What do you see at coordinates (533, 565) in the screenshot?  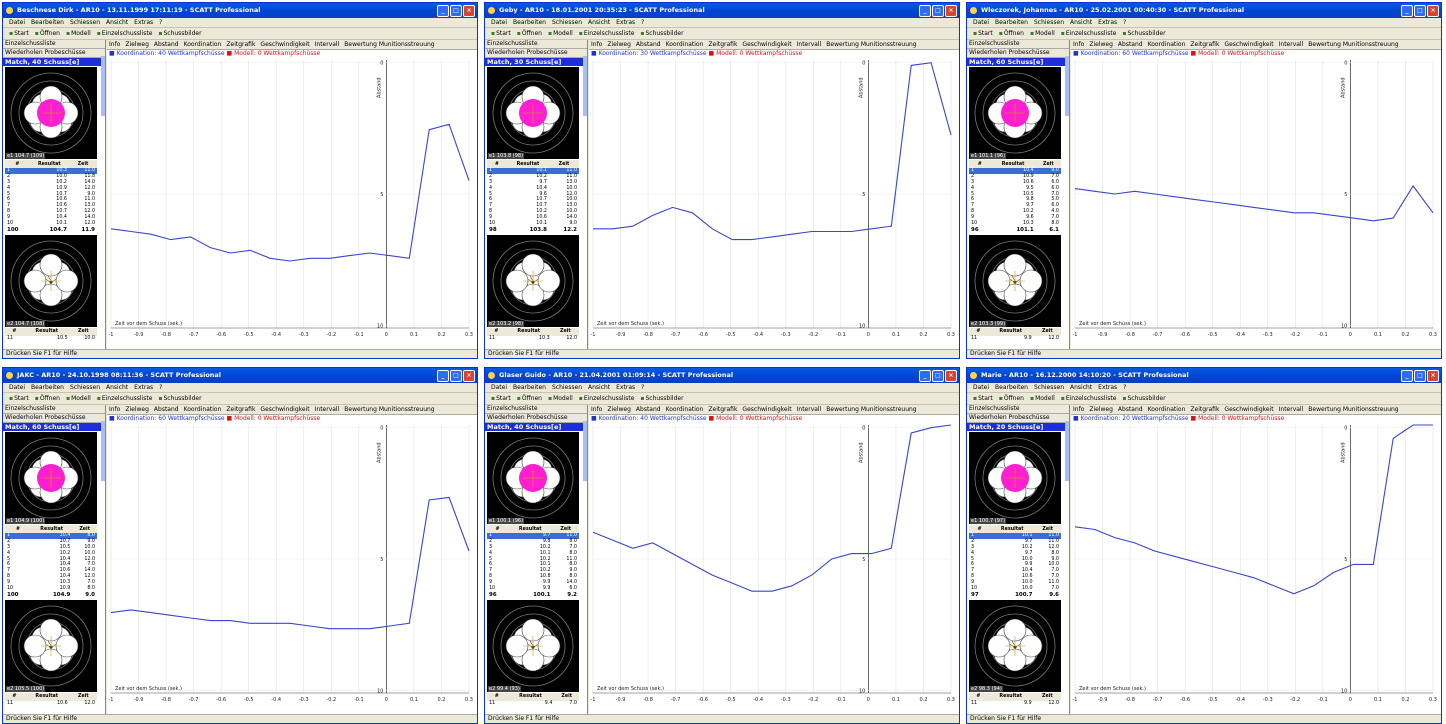 I see `table-row: 6 10.1 8.0` at bounding box center [533, 565].